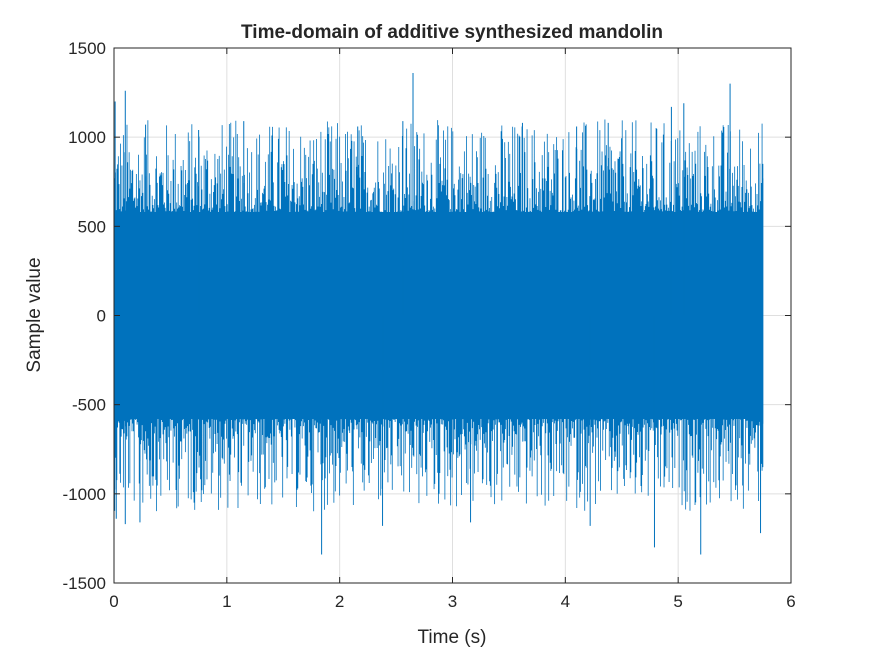 This screenshot has width=875, height=656. I want to click on x-tick-label: 4, so click(565, 601).